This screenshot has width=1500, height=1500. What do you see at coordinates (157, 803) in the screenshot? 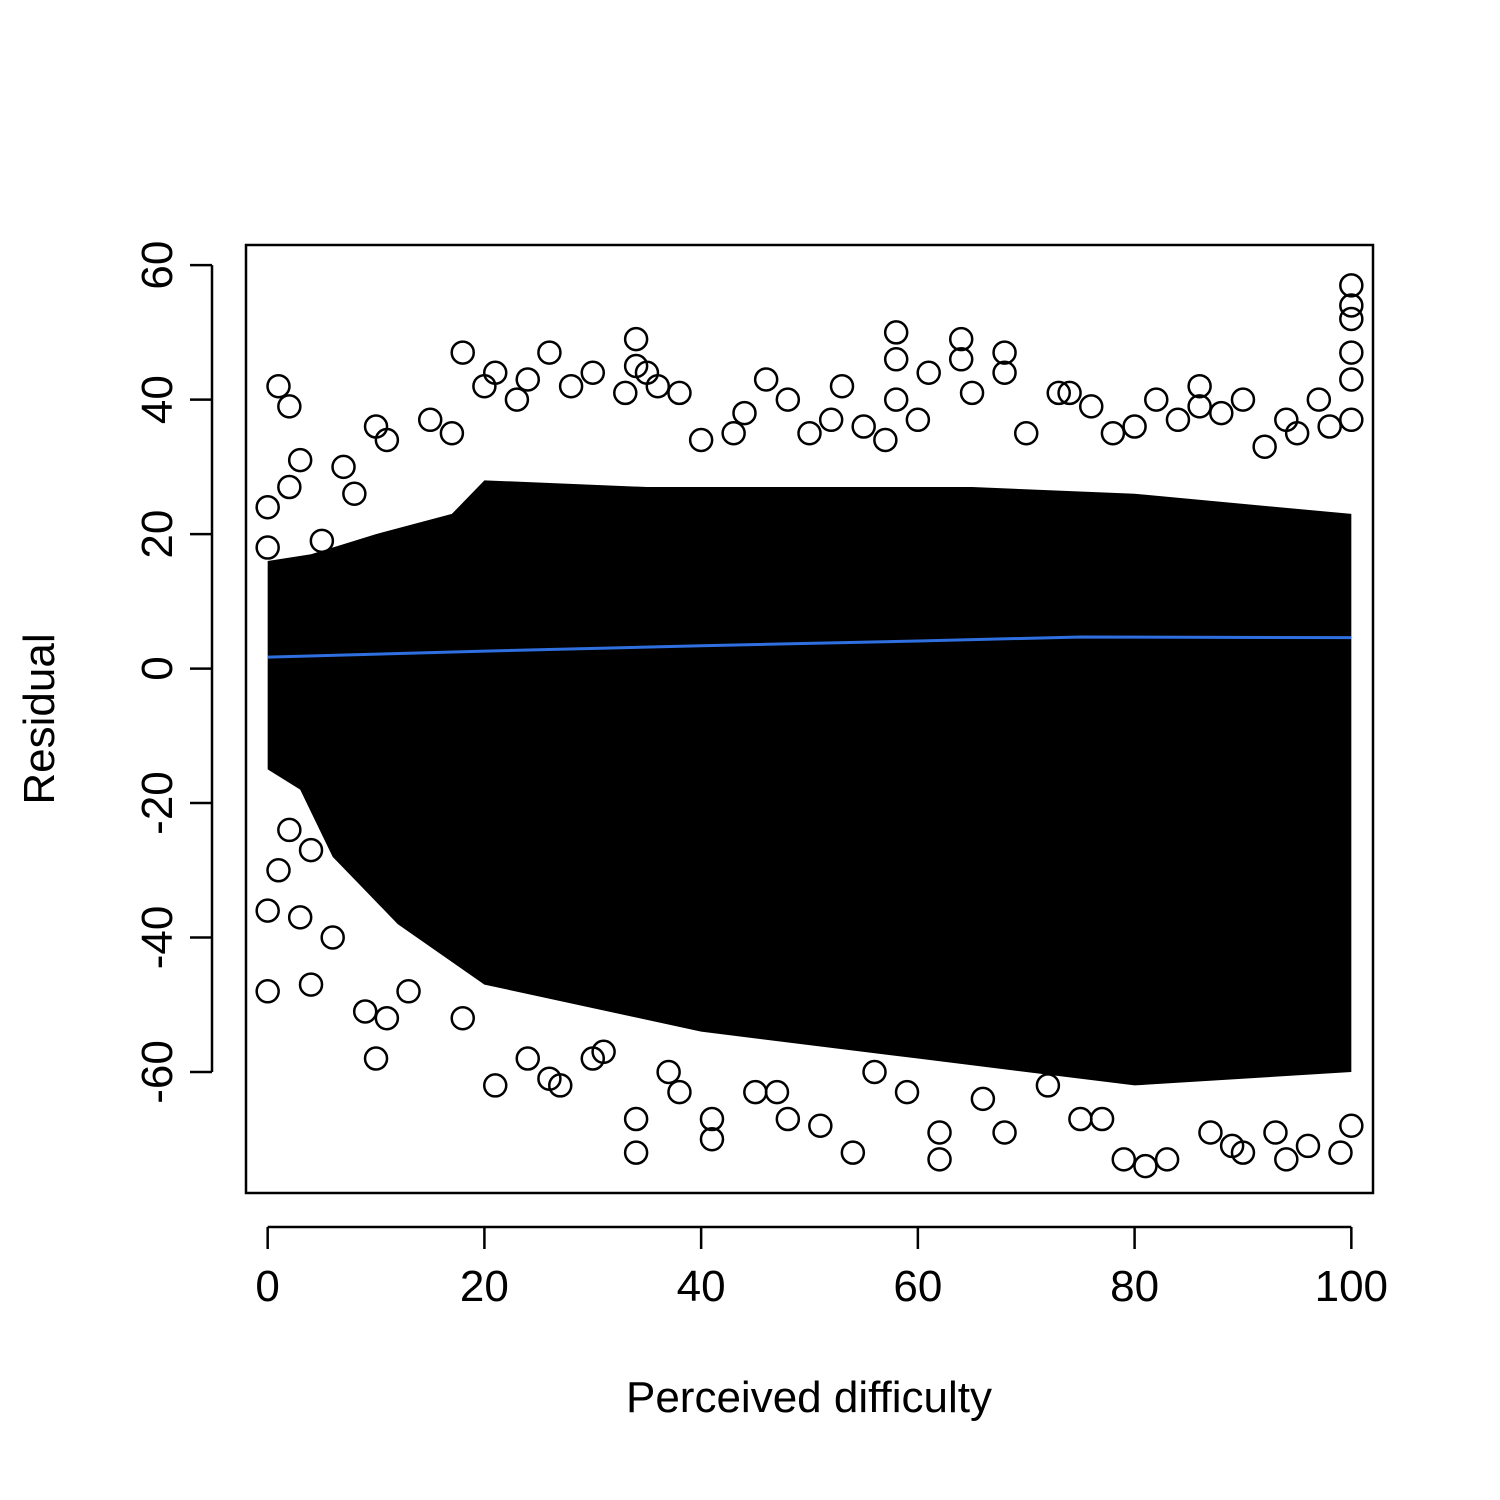
I see `y-tick-label: -20` at bounding box center [157, 803].